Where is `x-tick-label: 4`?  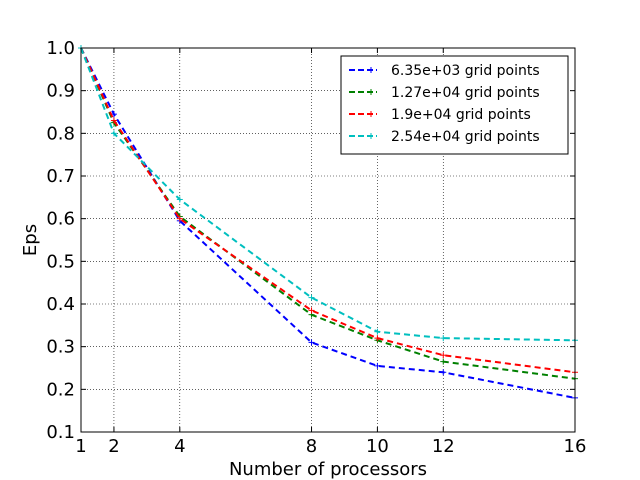
x-tick-label: 4 is located at coordinates (179, 446).